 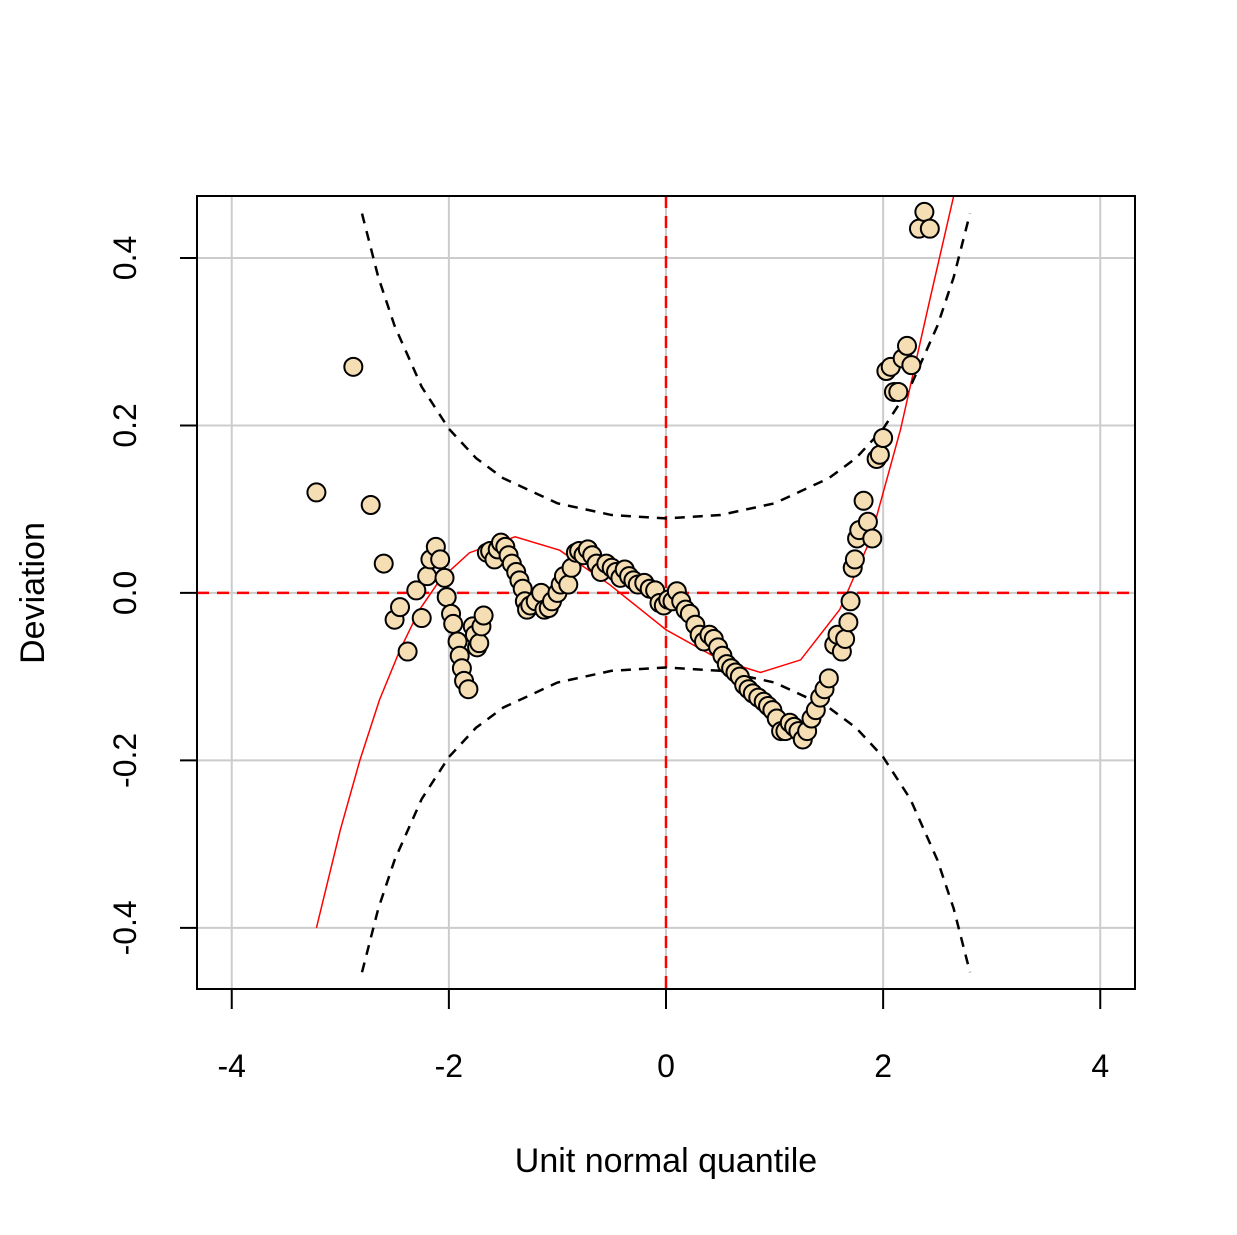 What do you see at coordinates (232, 1066) in the screenshot?
I see `x-tick-label: -4` at bounding box center [232, 1066].